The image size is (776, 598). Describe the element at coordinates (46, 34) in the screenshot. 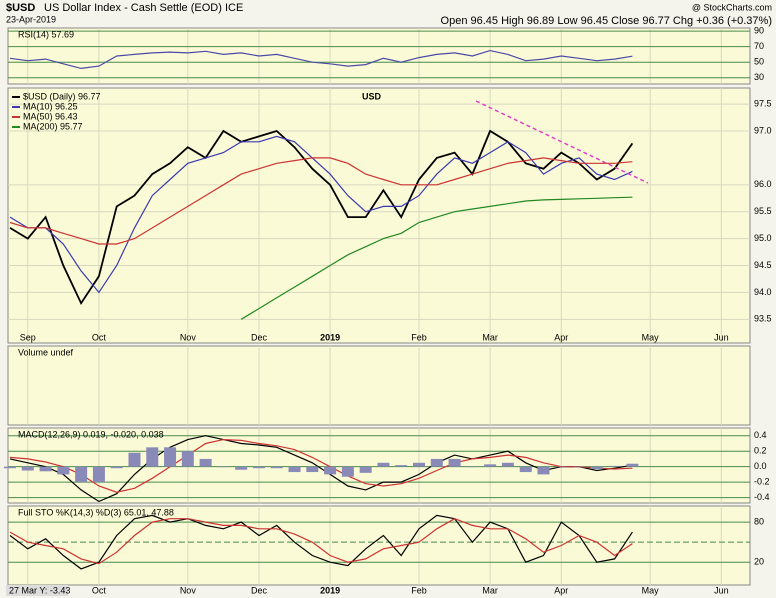

I see `panel-title: RSI(14) 57.69` at that location.